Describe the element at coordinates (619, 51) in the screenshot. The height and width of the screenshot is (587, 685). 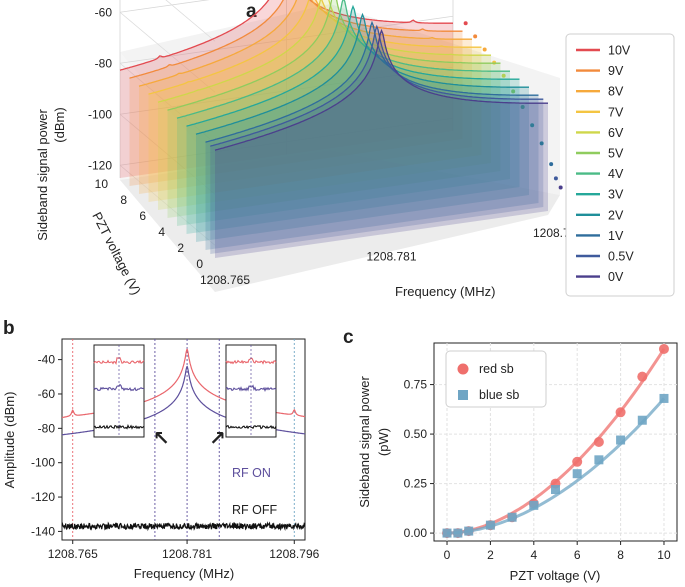
I see `panel-a-legend-label-10V: 10V` at that location.